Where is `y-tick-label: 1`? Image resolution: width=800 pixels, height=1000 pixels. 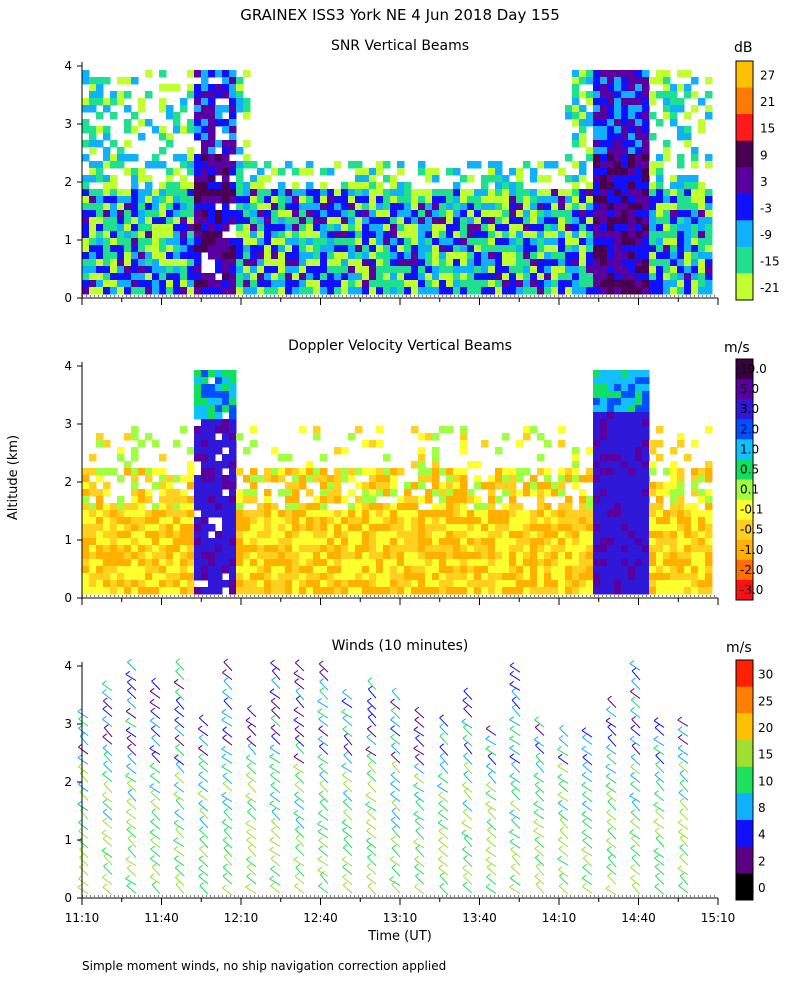 y-tick-label: 1 is located at coordinates (68, 840).